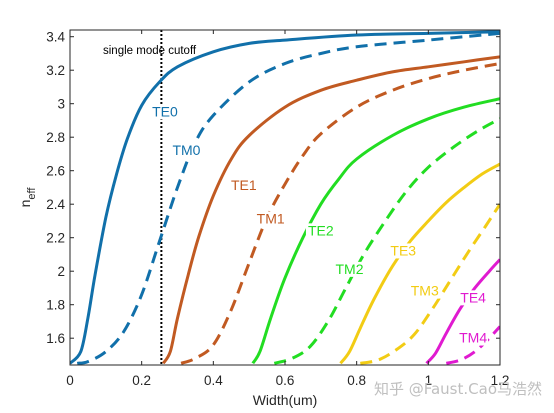 This screenshot has height=413, width=554. I want to click on y-axis-label: neff, so click(27, 197).